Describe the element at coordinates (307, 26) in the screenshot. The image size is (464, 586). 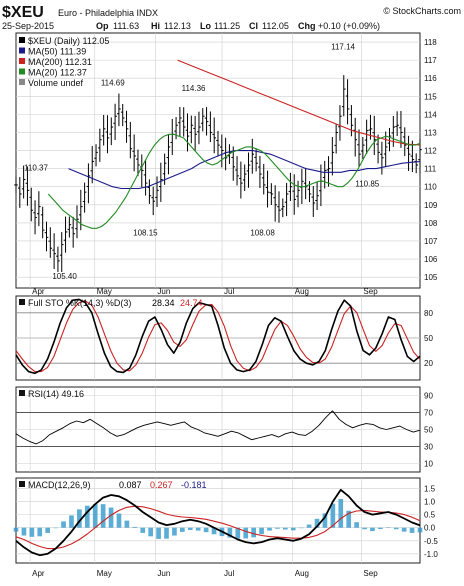
I see `chg-label: Chg` at that location.